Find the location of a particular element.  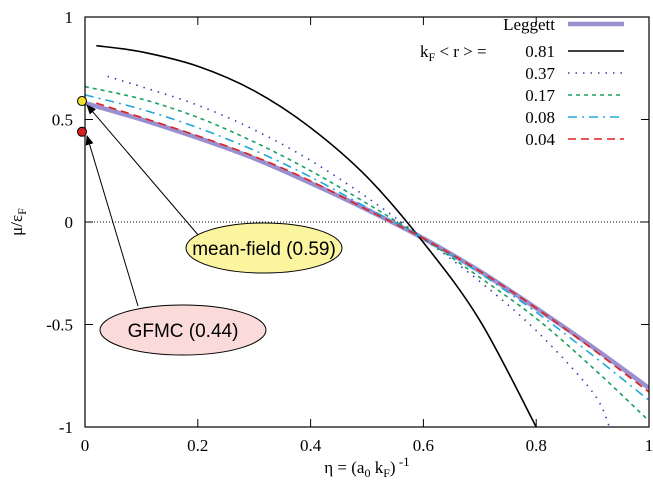

legend-label-0-37: 0.37 is located at coordinates (540, 73).